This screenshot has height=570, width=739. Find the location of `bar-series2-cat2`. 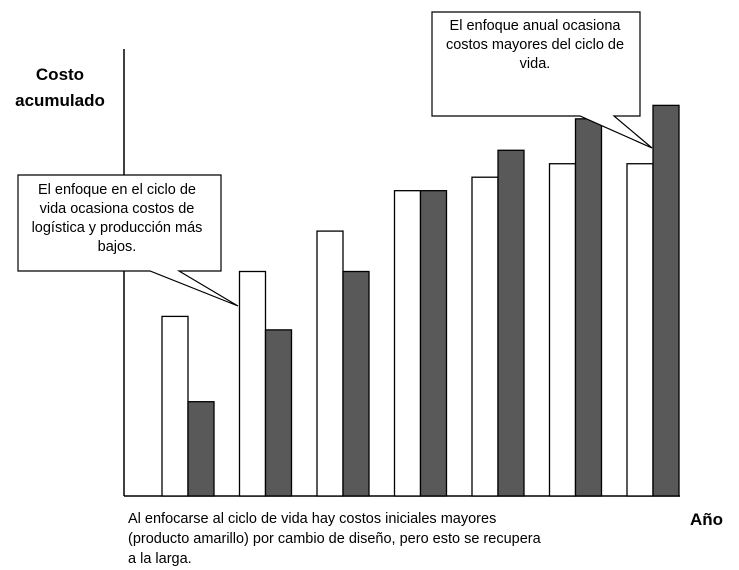

bar-series2-cat2 is located at coordinates (278, 413).